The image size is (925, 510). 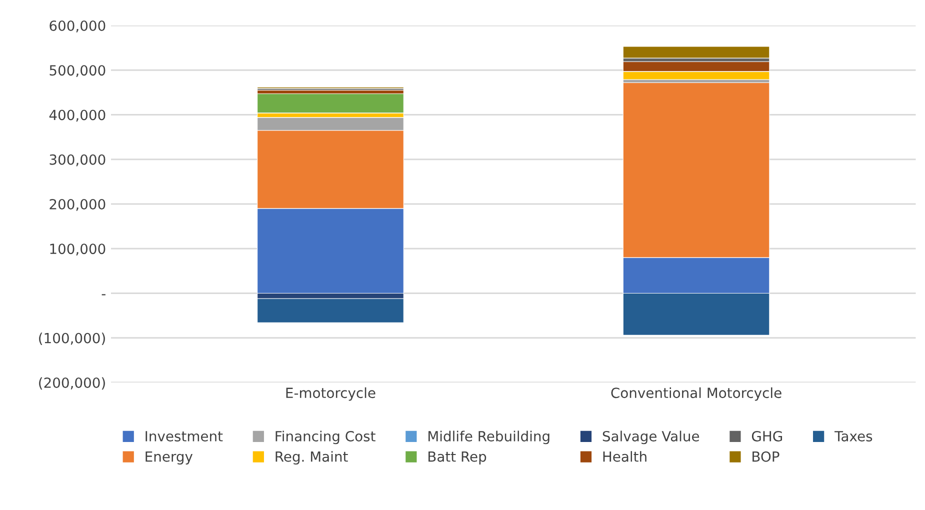 I want to click on y-tick-label: -, so click(x=104, y=295).